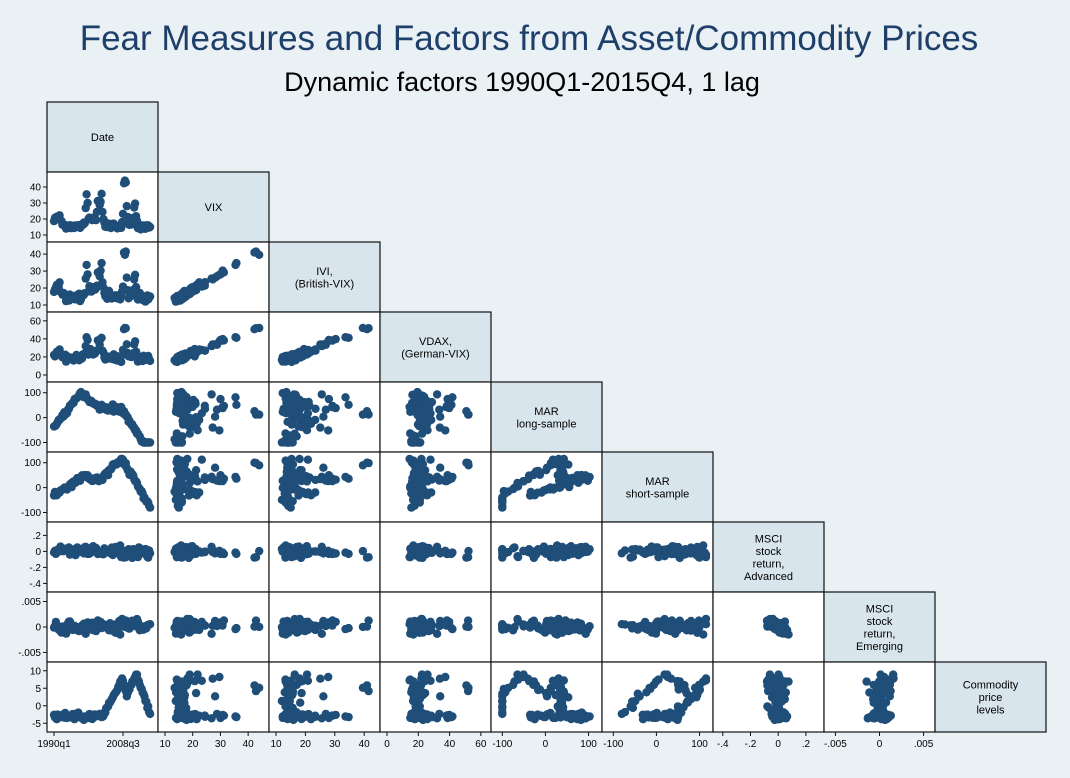  What do you see at coordinates (36, 272) in the screenshot?
I see `ytick-label-2-2: 30` at bounding box center [36, 272].